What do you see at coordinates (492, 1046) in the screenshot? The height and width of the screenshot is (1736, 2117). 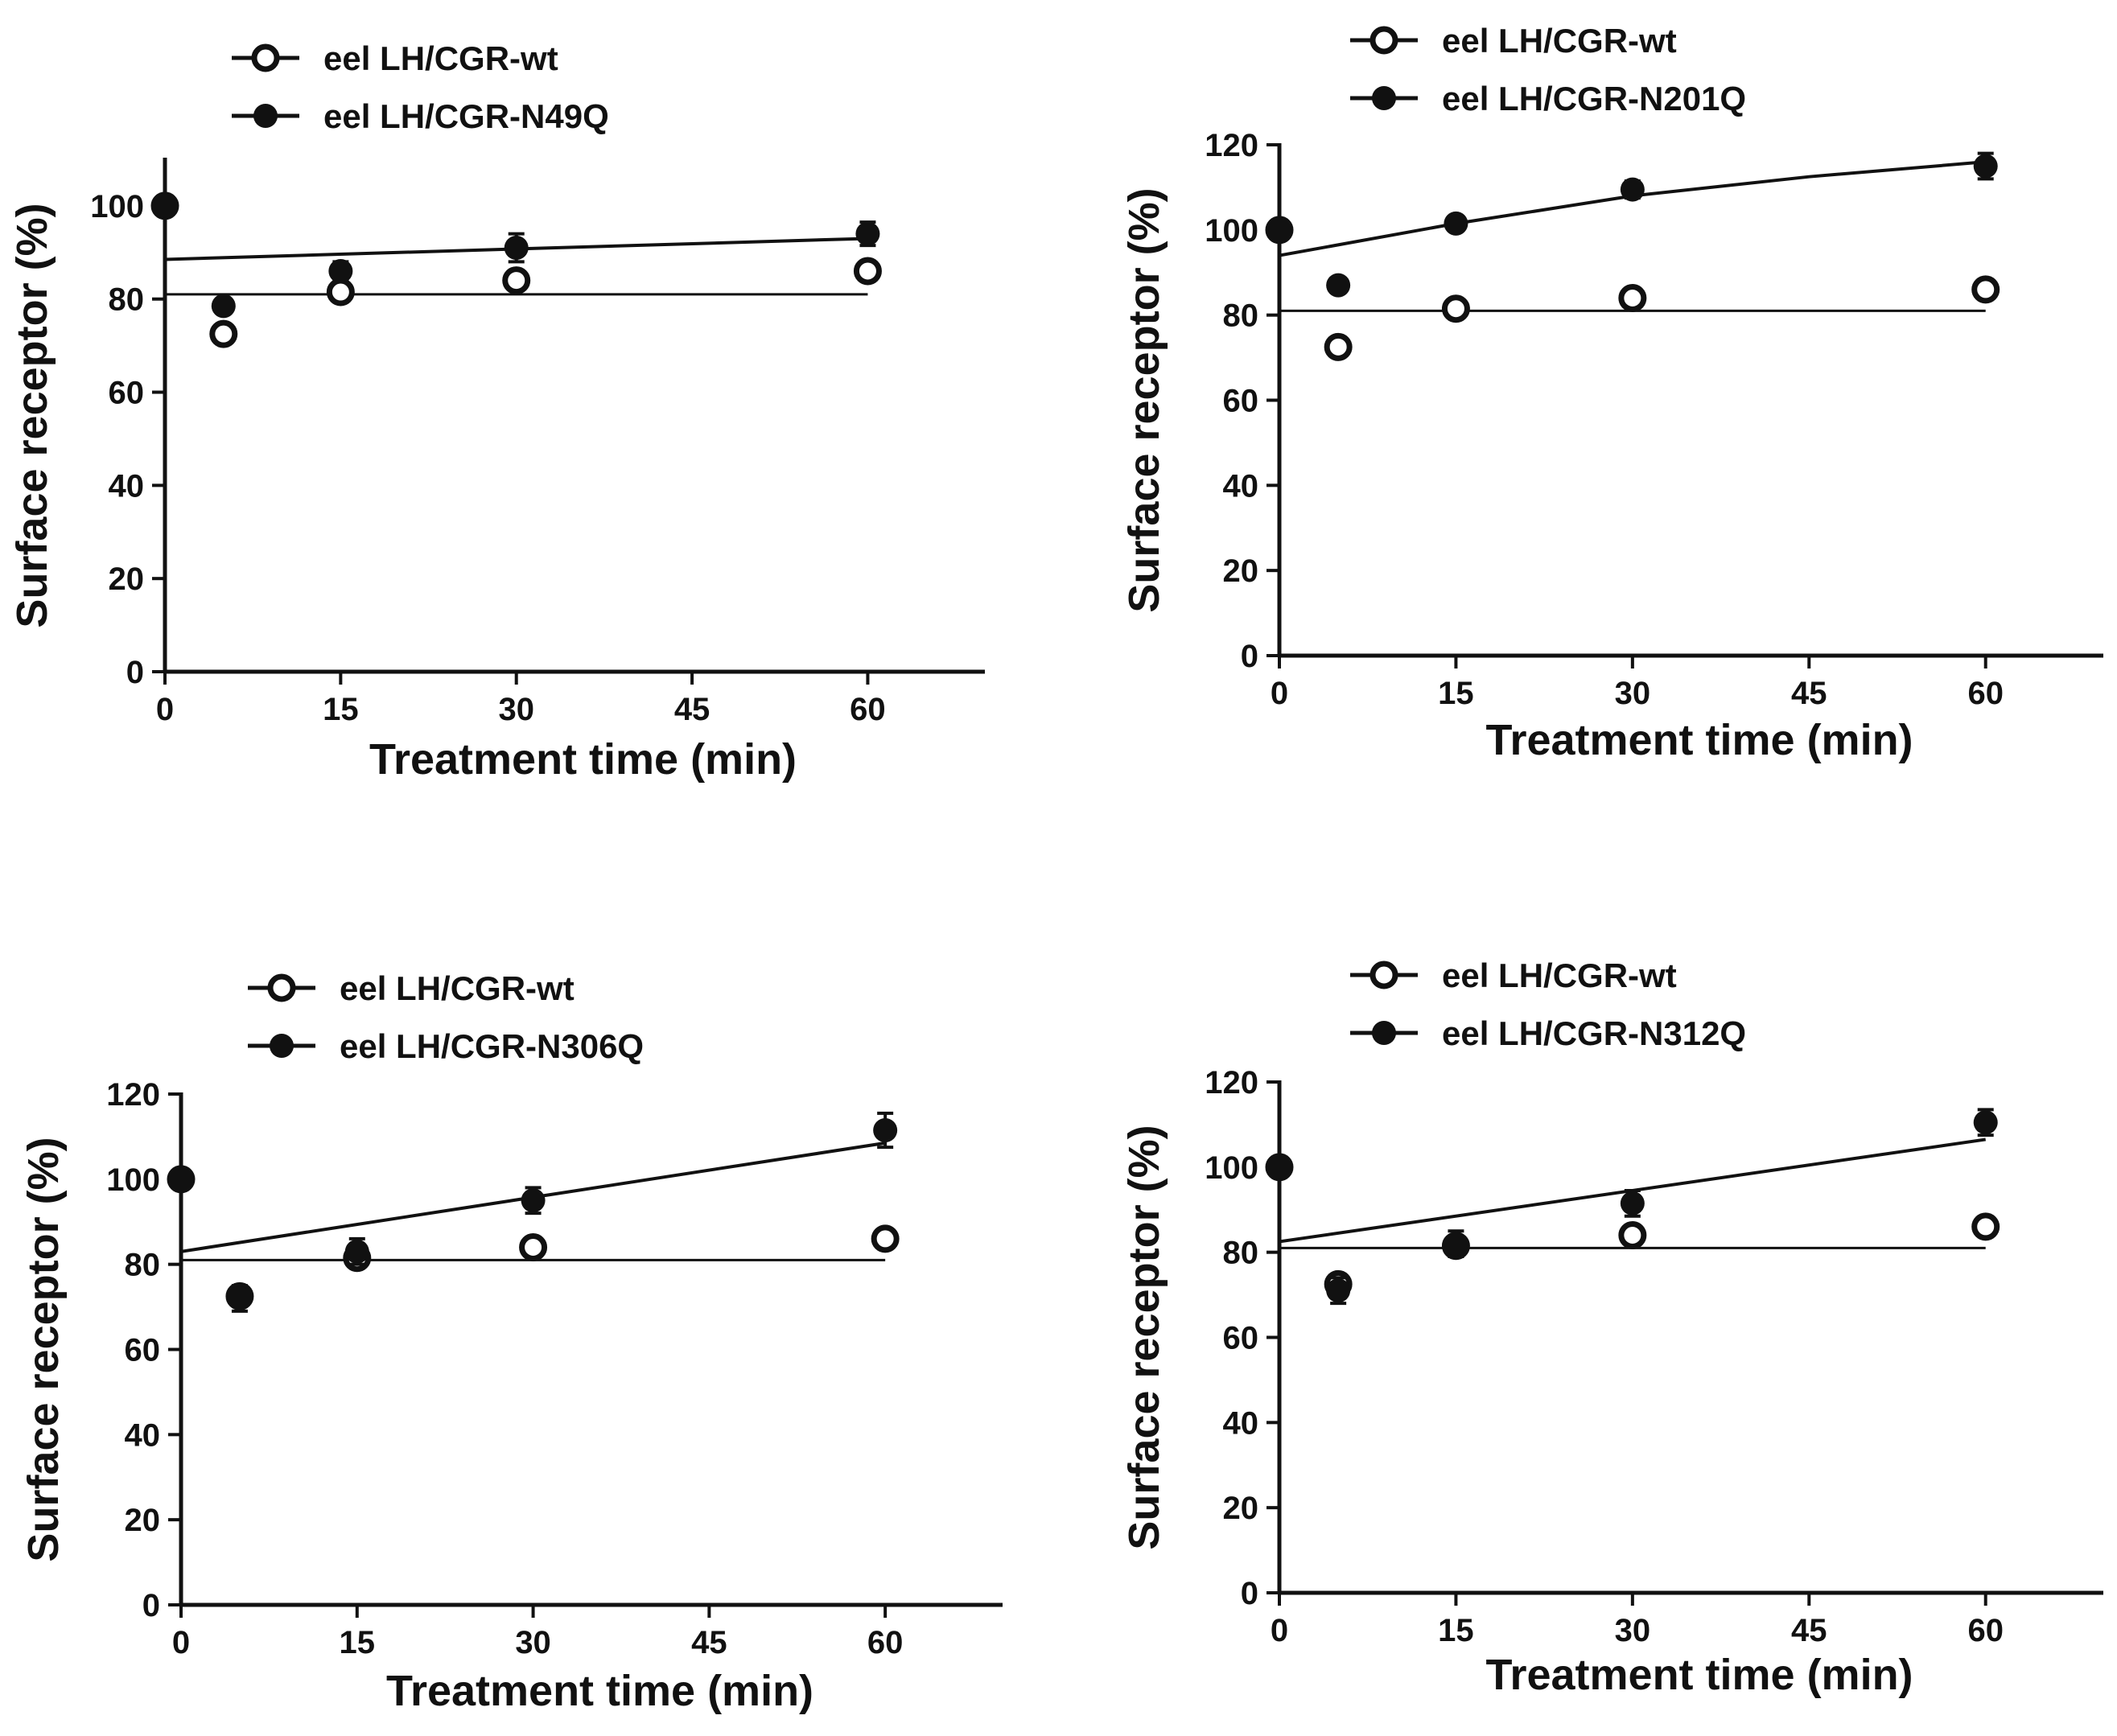 I see `legend-label-series-2: eel LH/CGR-N306Q` at bounding box center [492, 1046].